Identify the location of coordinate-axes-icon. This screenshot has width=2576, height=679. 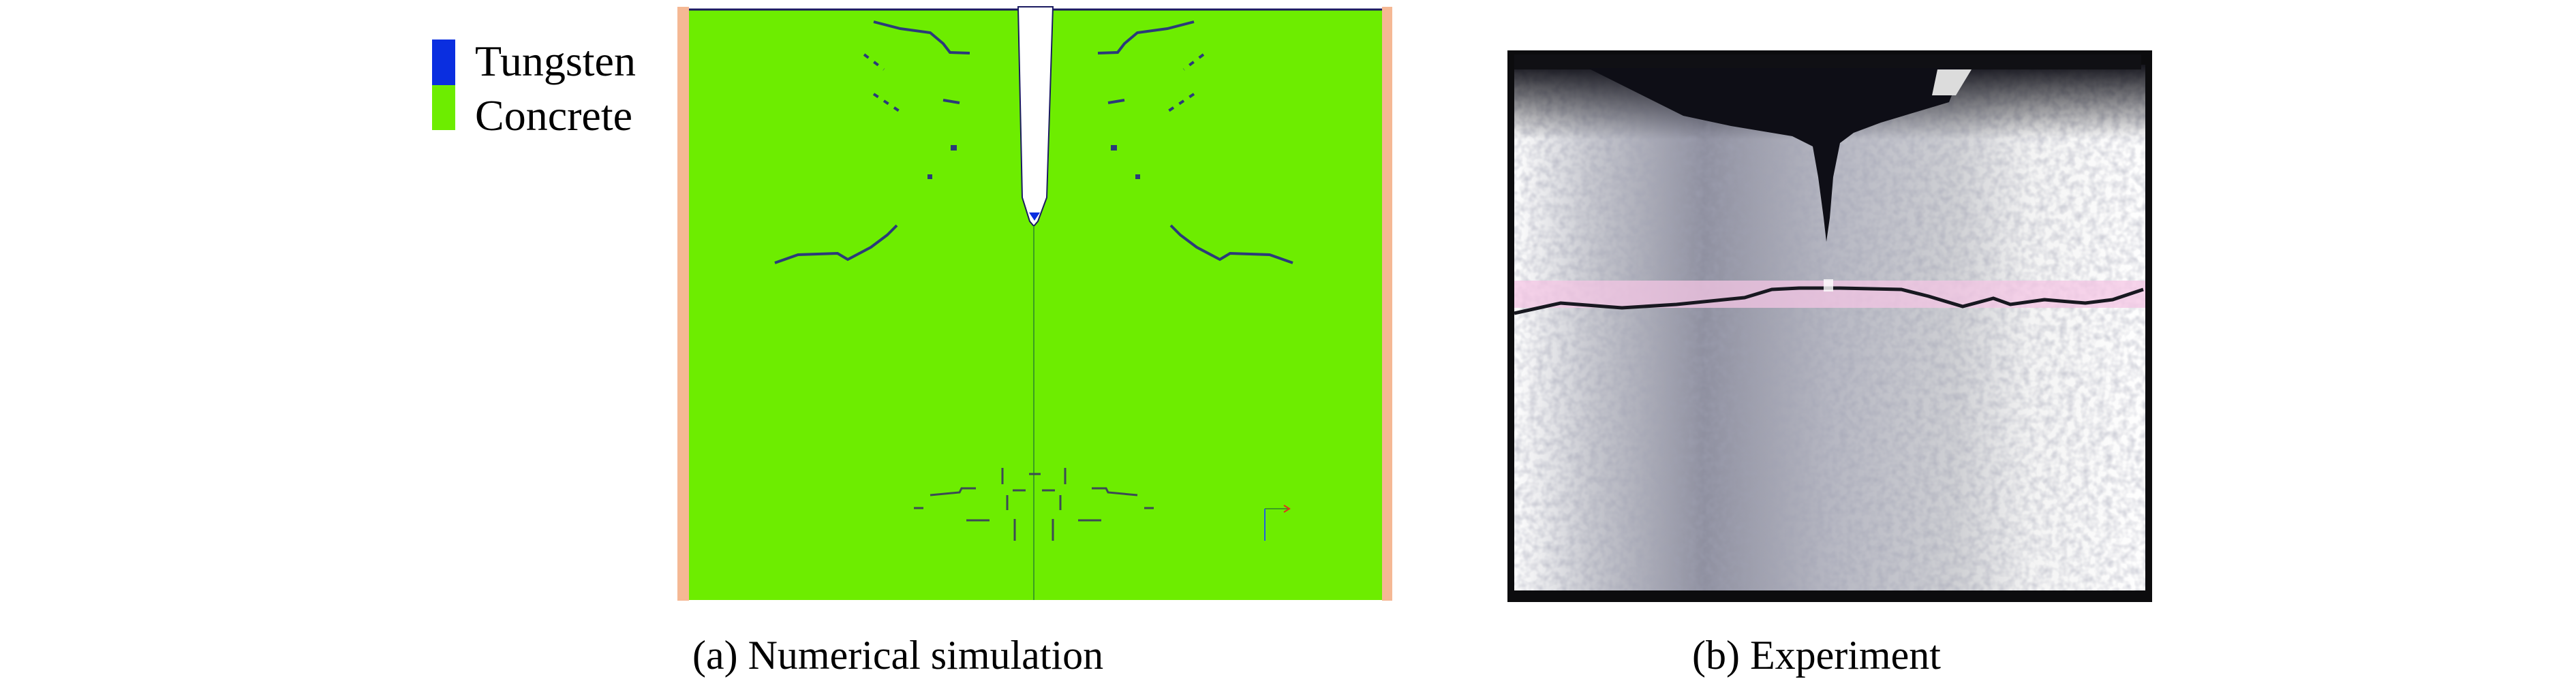
(1277, 523).